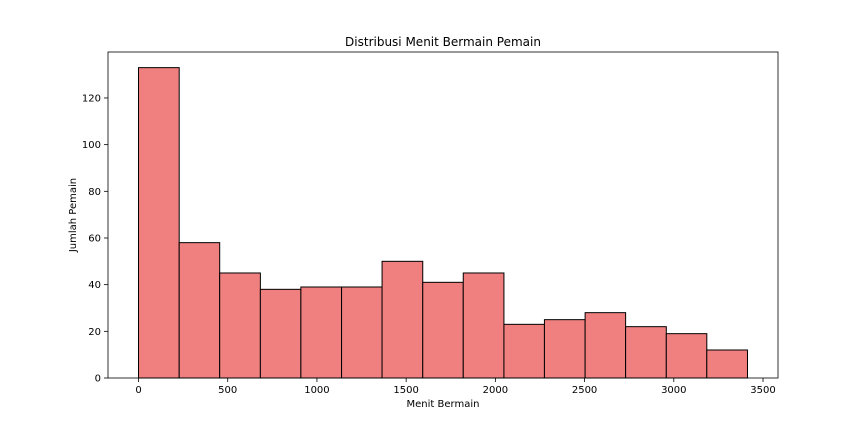 The height and width of the screenshot is (432, 864). Describe the element at coordinates (762, 390) in the screenshot. I see `x-tick-label-7: 3500` at that location.